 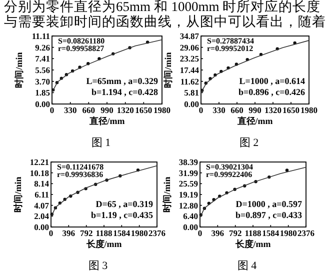 What do you see at coordinates (230, 48) in the screenshot?
I see `annotation: r=0.99952012` at bounding box center [230, 48].